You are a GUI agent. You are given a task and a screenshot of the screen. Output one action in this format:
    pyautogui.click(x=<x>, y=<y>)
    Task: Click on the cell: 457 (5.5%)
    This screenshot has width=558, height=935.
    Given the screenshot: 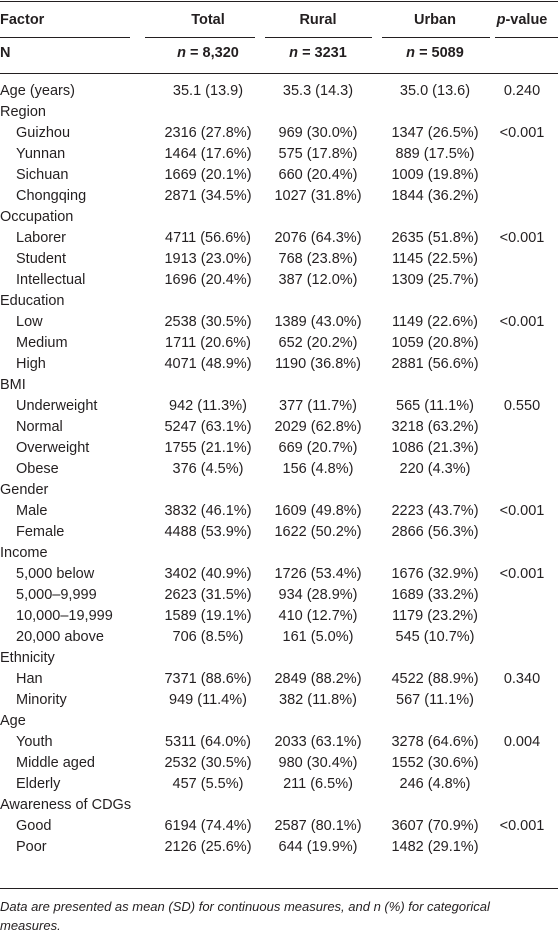 What is the action you would take?
    pyautogui.click(x=208, y=784)
    